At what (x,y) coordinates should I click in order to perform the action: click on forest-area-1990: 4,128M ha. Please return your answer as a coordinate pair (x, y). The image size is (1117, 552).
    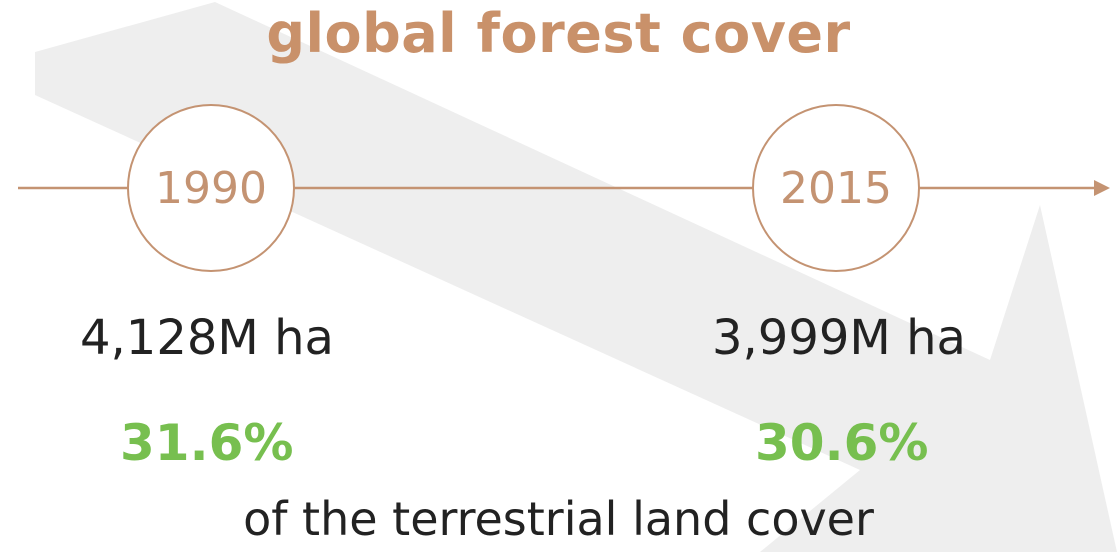
    Looking at the image, I should click on (207, 338).